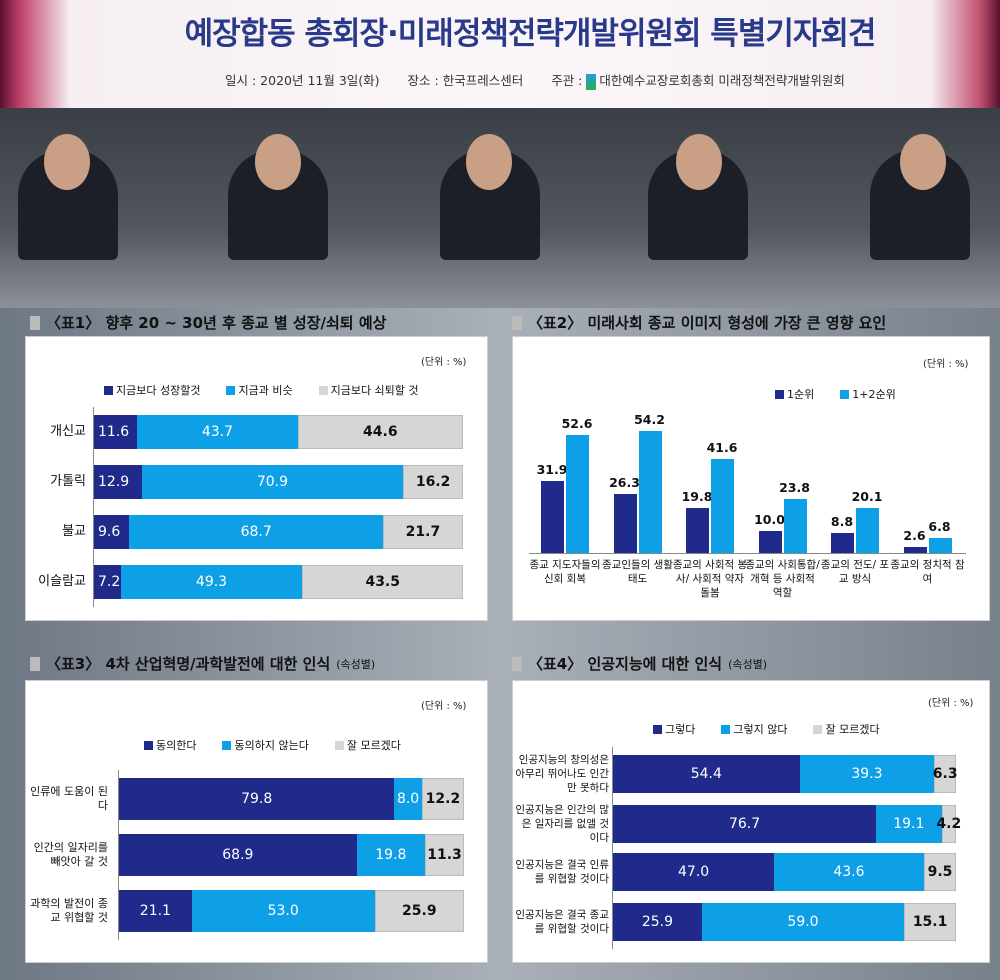 The image size is (1000, 980). What do you see at coordinates (782, 579) in the screenshot?
I see `category-label: 종교의 사회통합/ 개혁 등 사회적 역할` at bounding box center [782, 579].